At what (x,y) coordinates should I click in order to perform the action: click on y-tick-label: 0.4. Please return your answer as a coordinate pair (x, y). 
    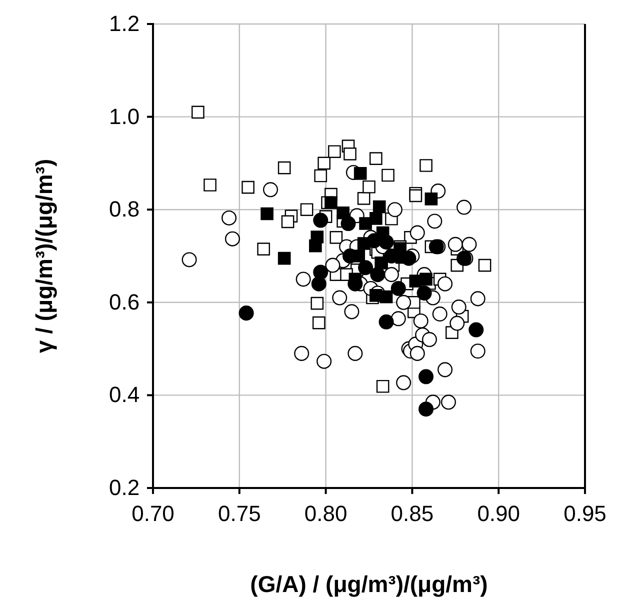
    Looking at the image, I should click on (124, 395).